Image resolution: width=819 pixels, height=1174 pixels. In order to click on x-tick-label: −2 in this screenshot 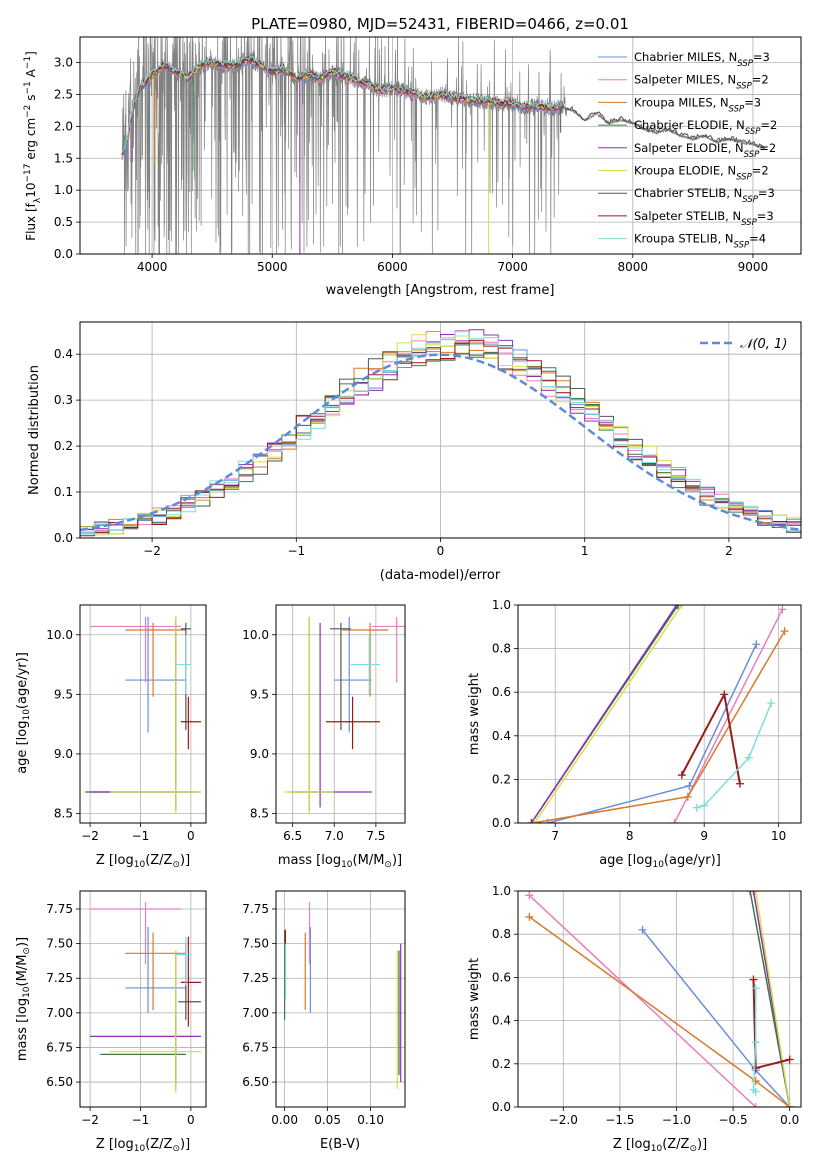, I will do `click(90, 836)`.